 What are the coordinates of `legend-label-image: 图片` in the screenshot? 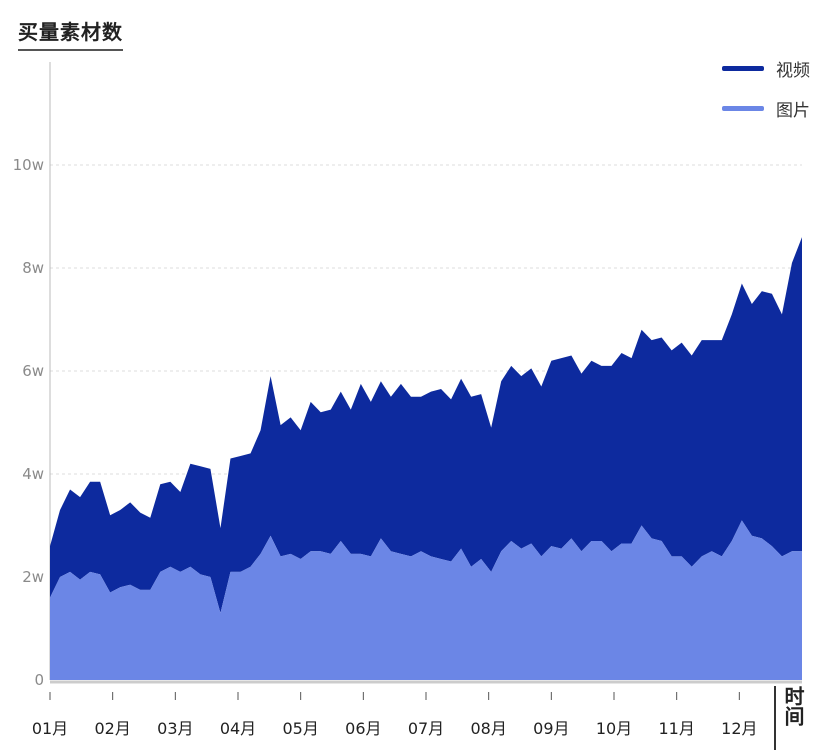 It's located at (793, 111).